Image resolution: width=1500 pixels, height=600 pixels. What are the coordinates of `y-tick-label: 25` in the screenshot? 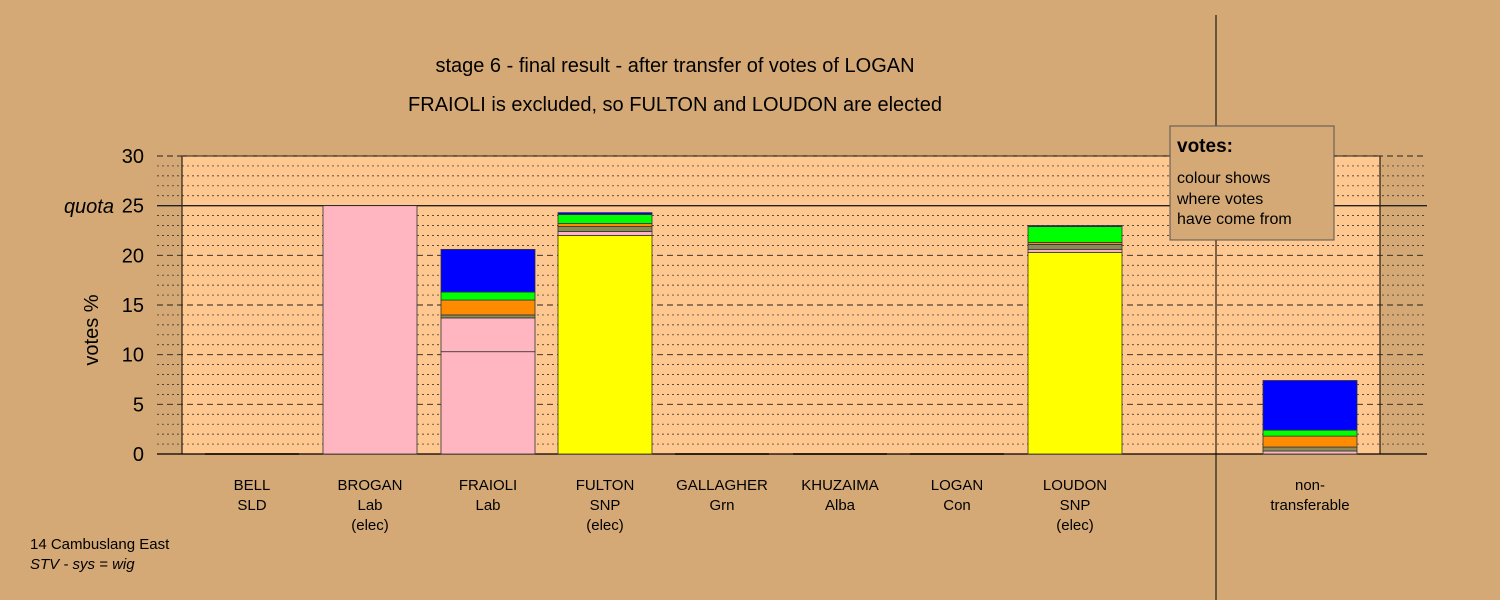 It's located at (133, 207).